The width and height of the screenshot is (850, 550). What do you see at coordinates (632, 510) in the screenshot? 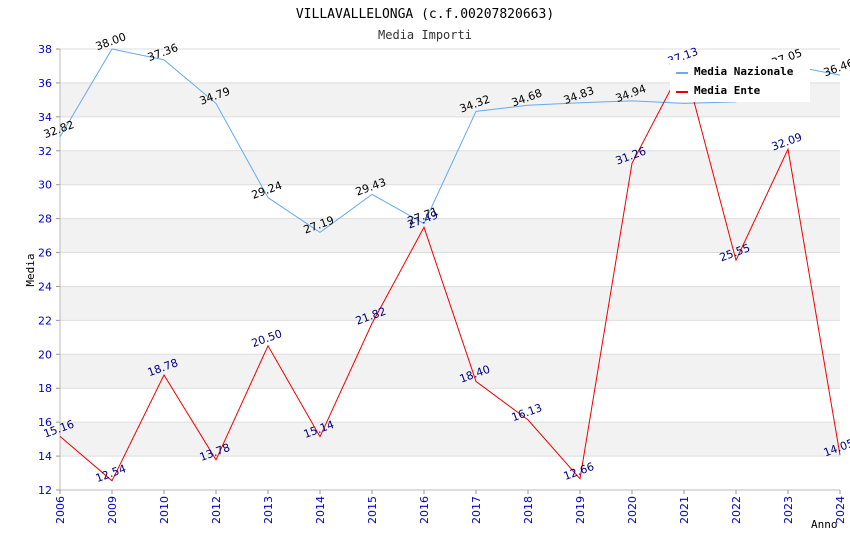
I see `x-tick-label: 2020` at bounding box center [632, 510].